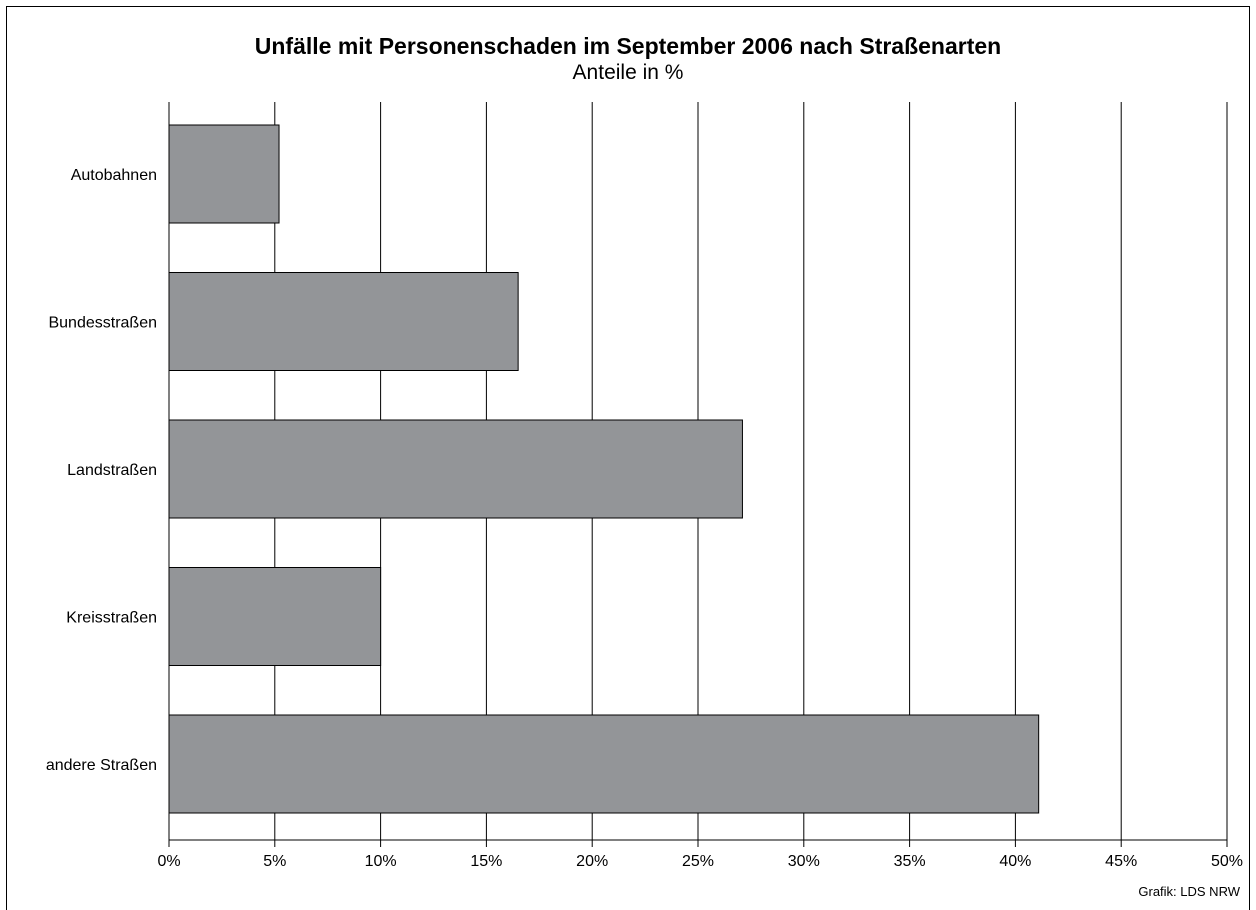 Image resolution: width=1256 pixels, height=910 pixels. What do you see at coordinates (111, 618) in the screenshot?
I see `category-label: Kreisstraßen` at bounding box center [111, 618].